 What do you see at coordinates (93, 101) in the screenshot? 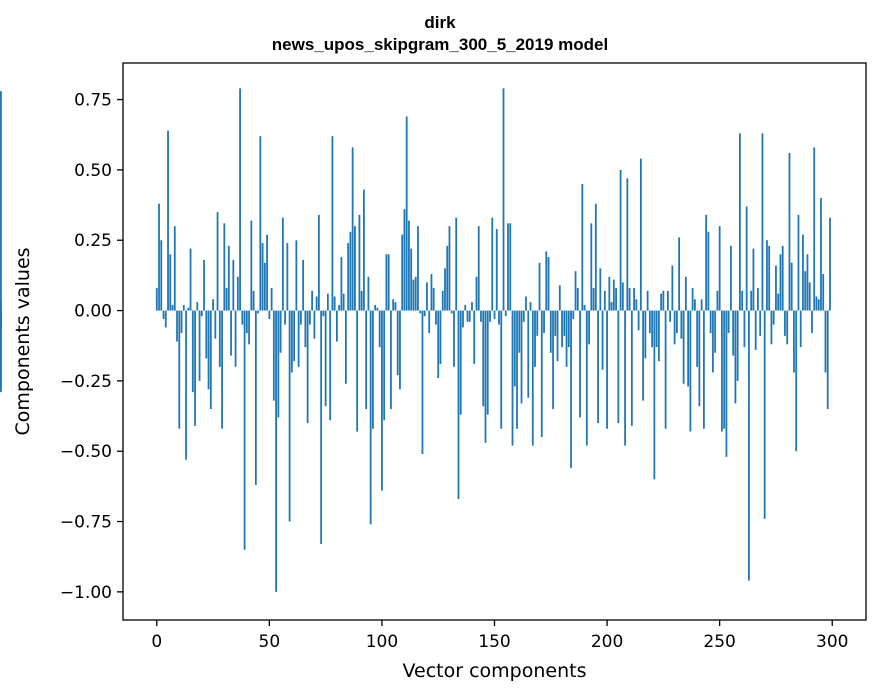
I see `y-tick-label: 0.75` at bounding box center [93, 101].